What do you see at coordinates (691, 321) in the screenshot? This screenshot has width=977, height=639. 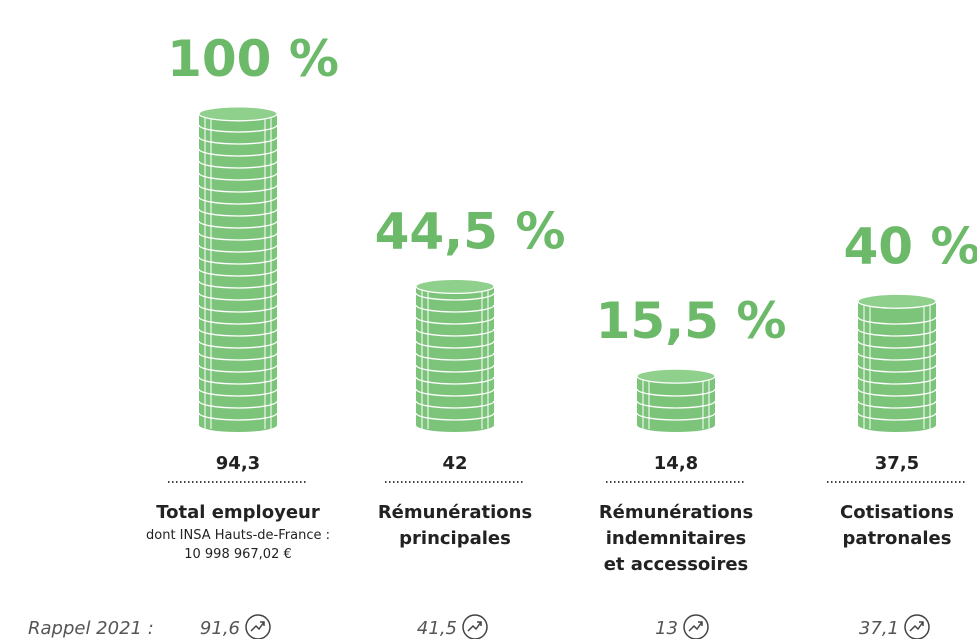 I see `share-label: 15,5 %` at bounding box center [691, 321].